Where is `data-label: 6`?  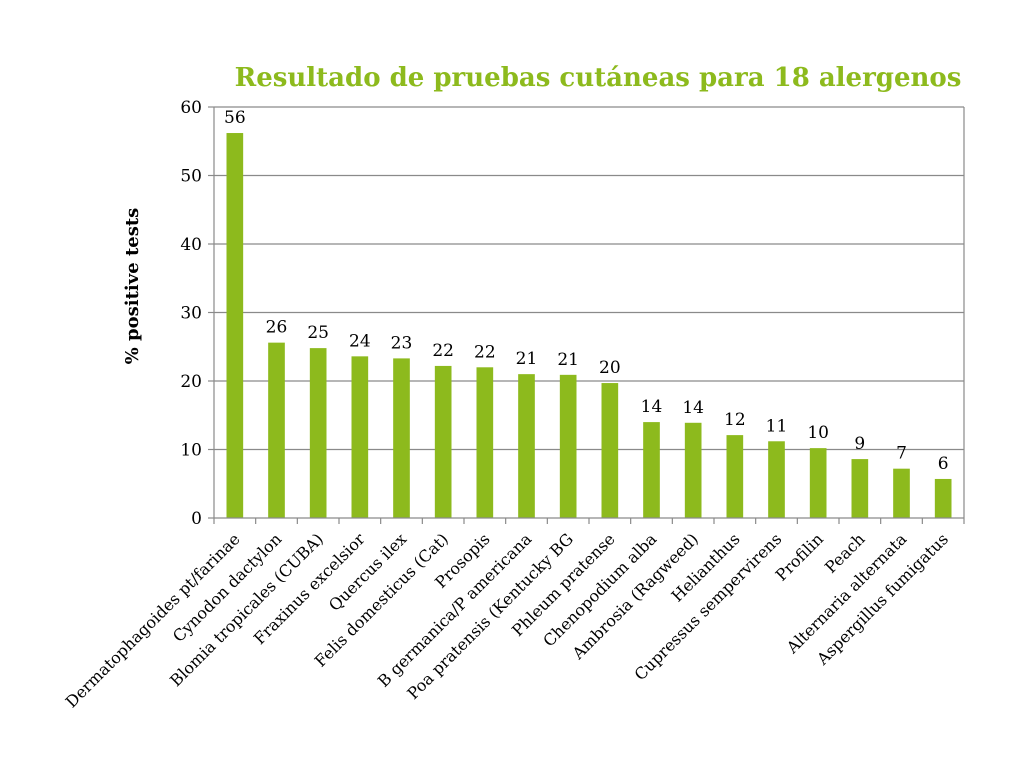
data-label: 6 is located at coordinates (943, 464).